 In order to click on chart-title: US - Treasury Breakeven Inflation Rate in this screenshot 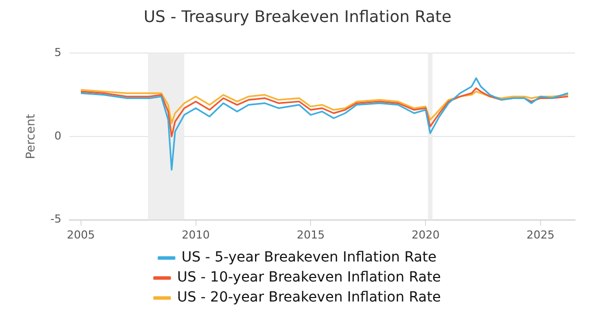, I will do `click(298, 16)`.